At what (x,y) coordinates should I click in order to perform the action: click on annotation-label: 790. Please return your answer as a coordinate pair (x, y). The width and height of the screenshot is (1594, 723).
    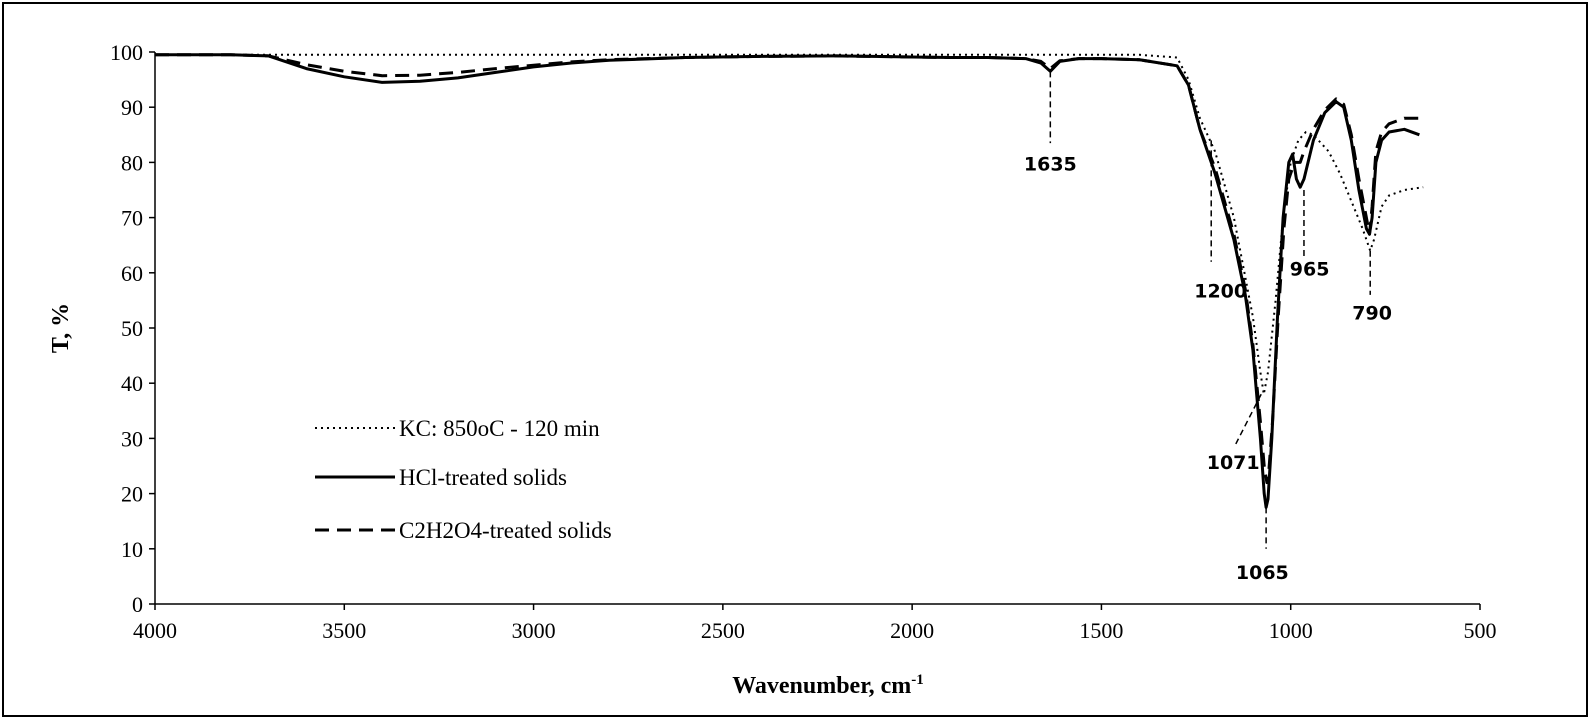
    Looking at the image, I should click on (1372, 314).